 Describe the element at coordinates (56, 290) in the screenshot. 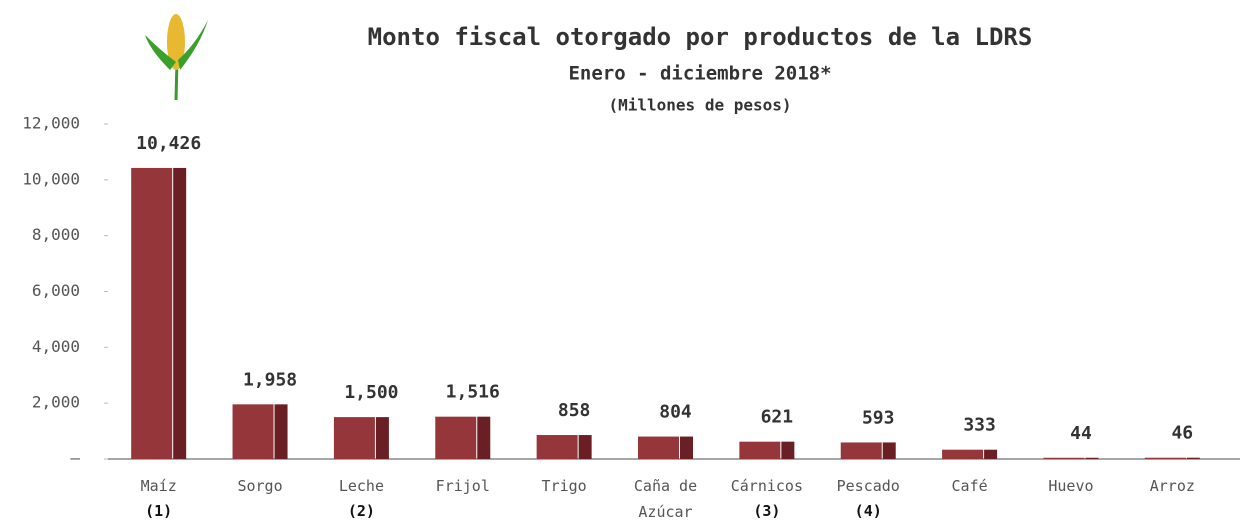

I see `y-tick-label: 6,000` at that location.